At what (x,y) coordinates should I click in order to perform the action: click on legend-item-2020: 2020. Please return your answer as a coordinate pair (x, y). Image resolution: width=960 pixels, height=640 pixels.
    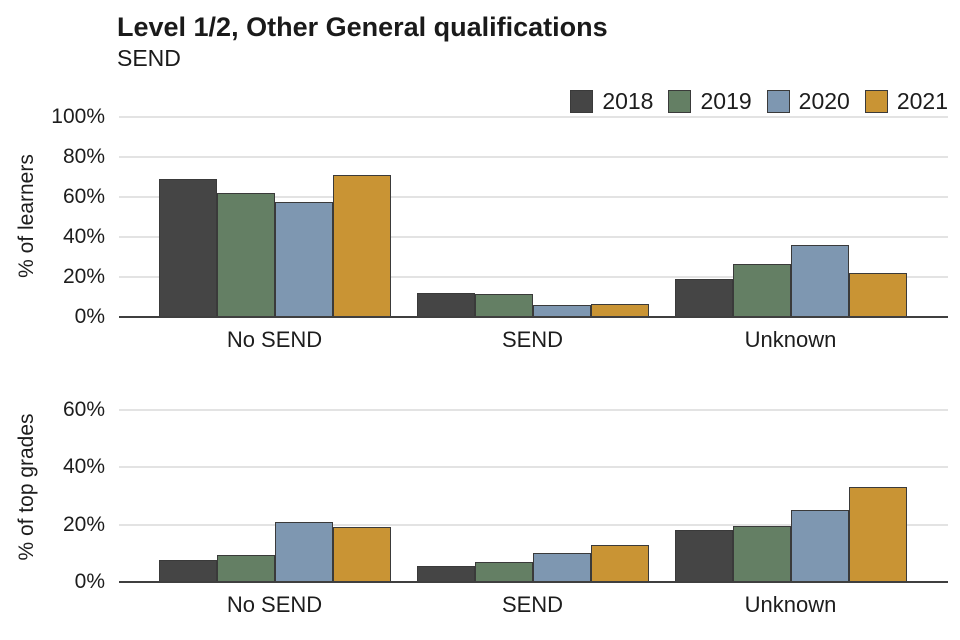
    Looking at the image, I should click on (808, 101).